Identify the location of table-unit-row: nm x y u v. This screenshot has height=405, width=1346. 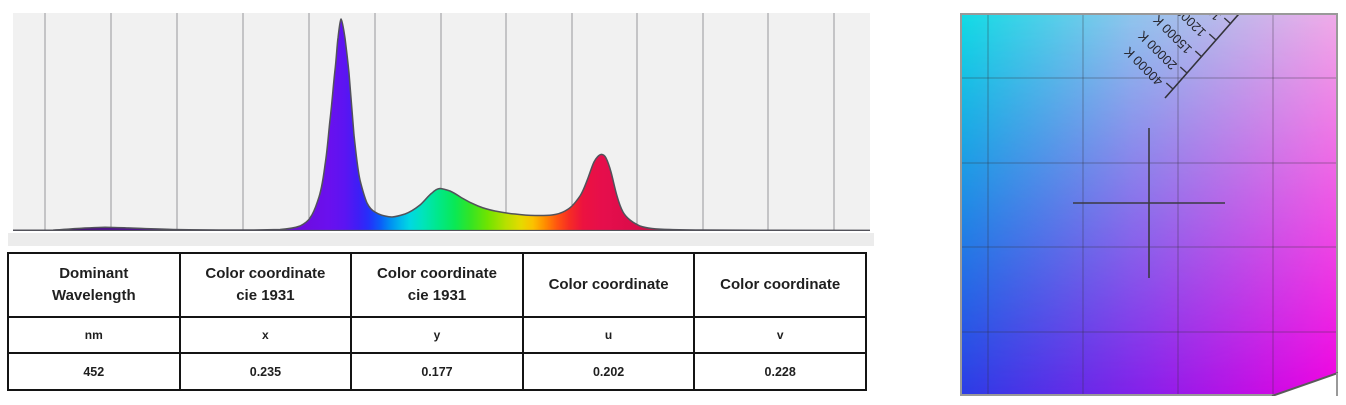
(437, 335).